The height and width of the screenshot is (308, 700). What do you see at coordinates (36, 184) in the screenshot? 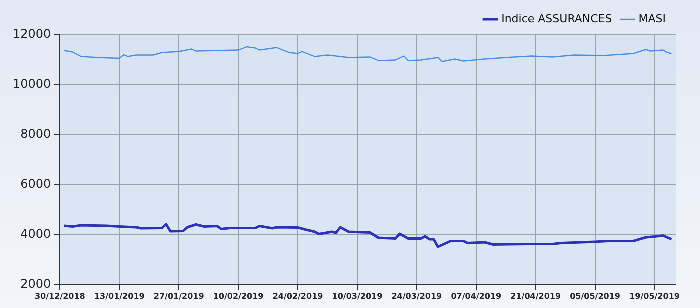
I see `y-tick-label: 6000` at bounding box center [36, 184].